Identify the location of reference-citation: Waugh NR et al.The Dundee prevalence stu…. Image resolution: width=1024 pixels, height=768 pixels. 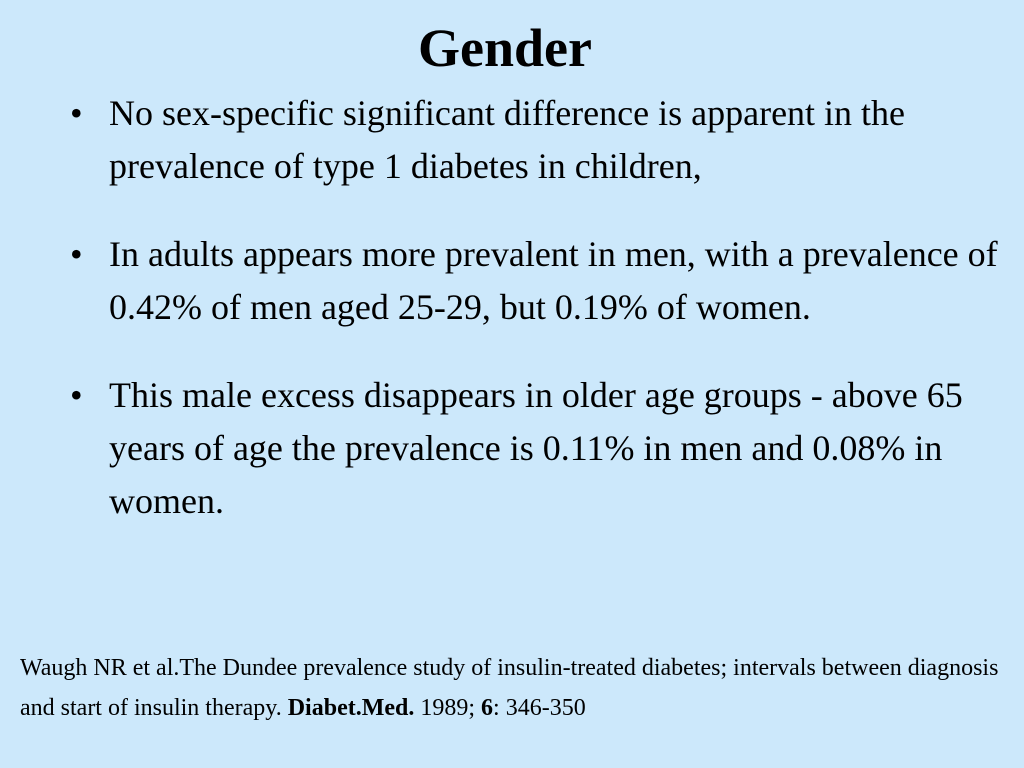
(520, 688).